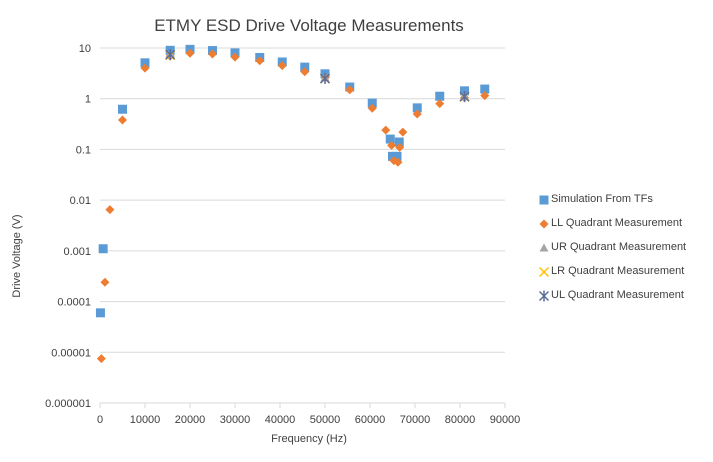 The height and width of the screenshot is (462, 713). I want to click on x-tick-label: 50000, so click(325, 420).